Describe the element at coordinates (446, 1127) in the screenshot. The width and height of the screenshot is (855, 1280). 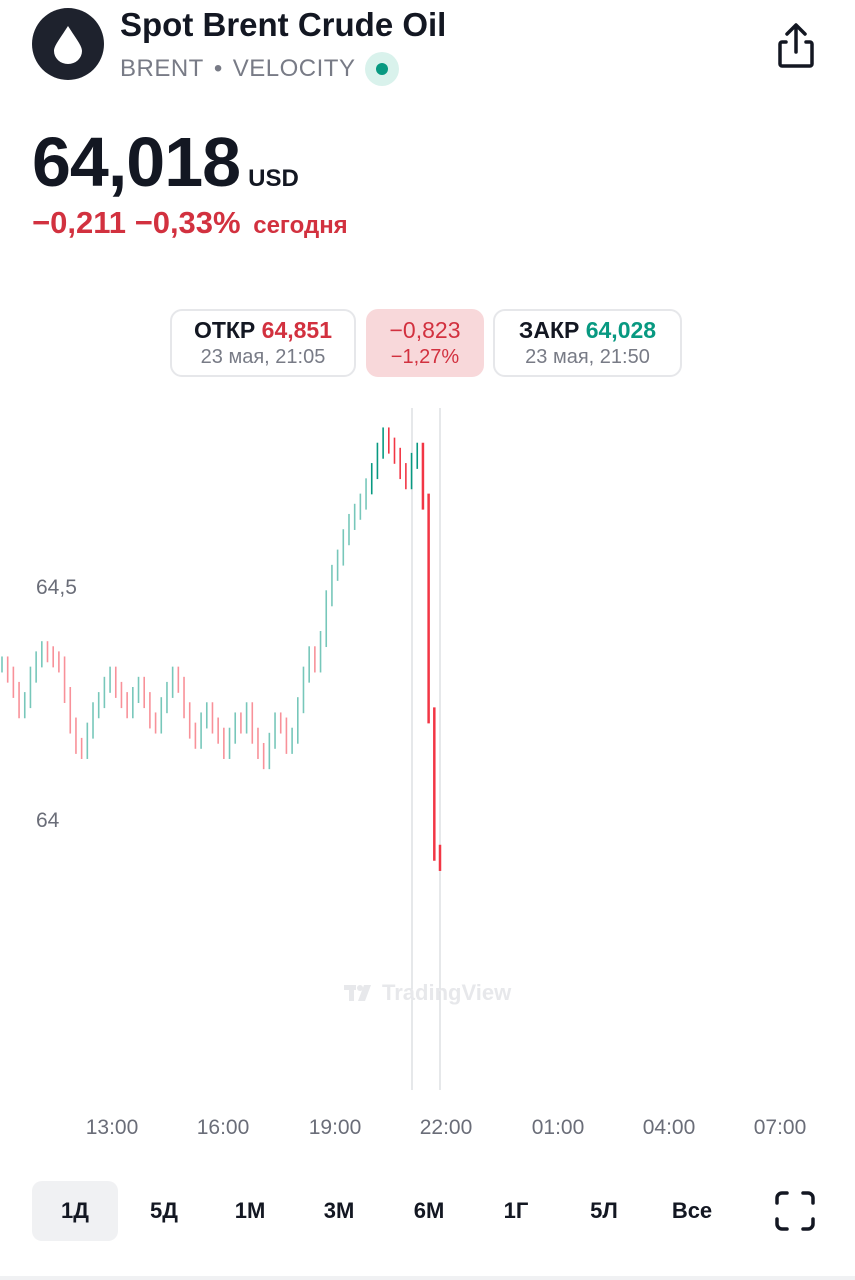
I see `x-tick-label: 22:00` at that location.